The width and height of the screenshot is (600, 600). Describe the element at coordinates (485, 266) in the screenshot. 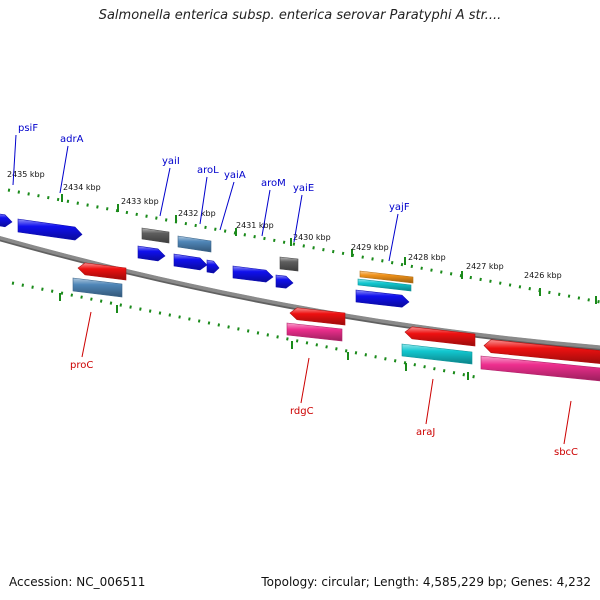

I see `scale-label: 2427 kbp` at that location.